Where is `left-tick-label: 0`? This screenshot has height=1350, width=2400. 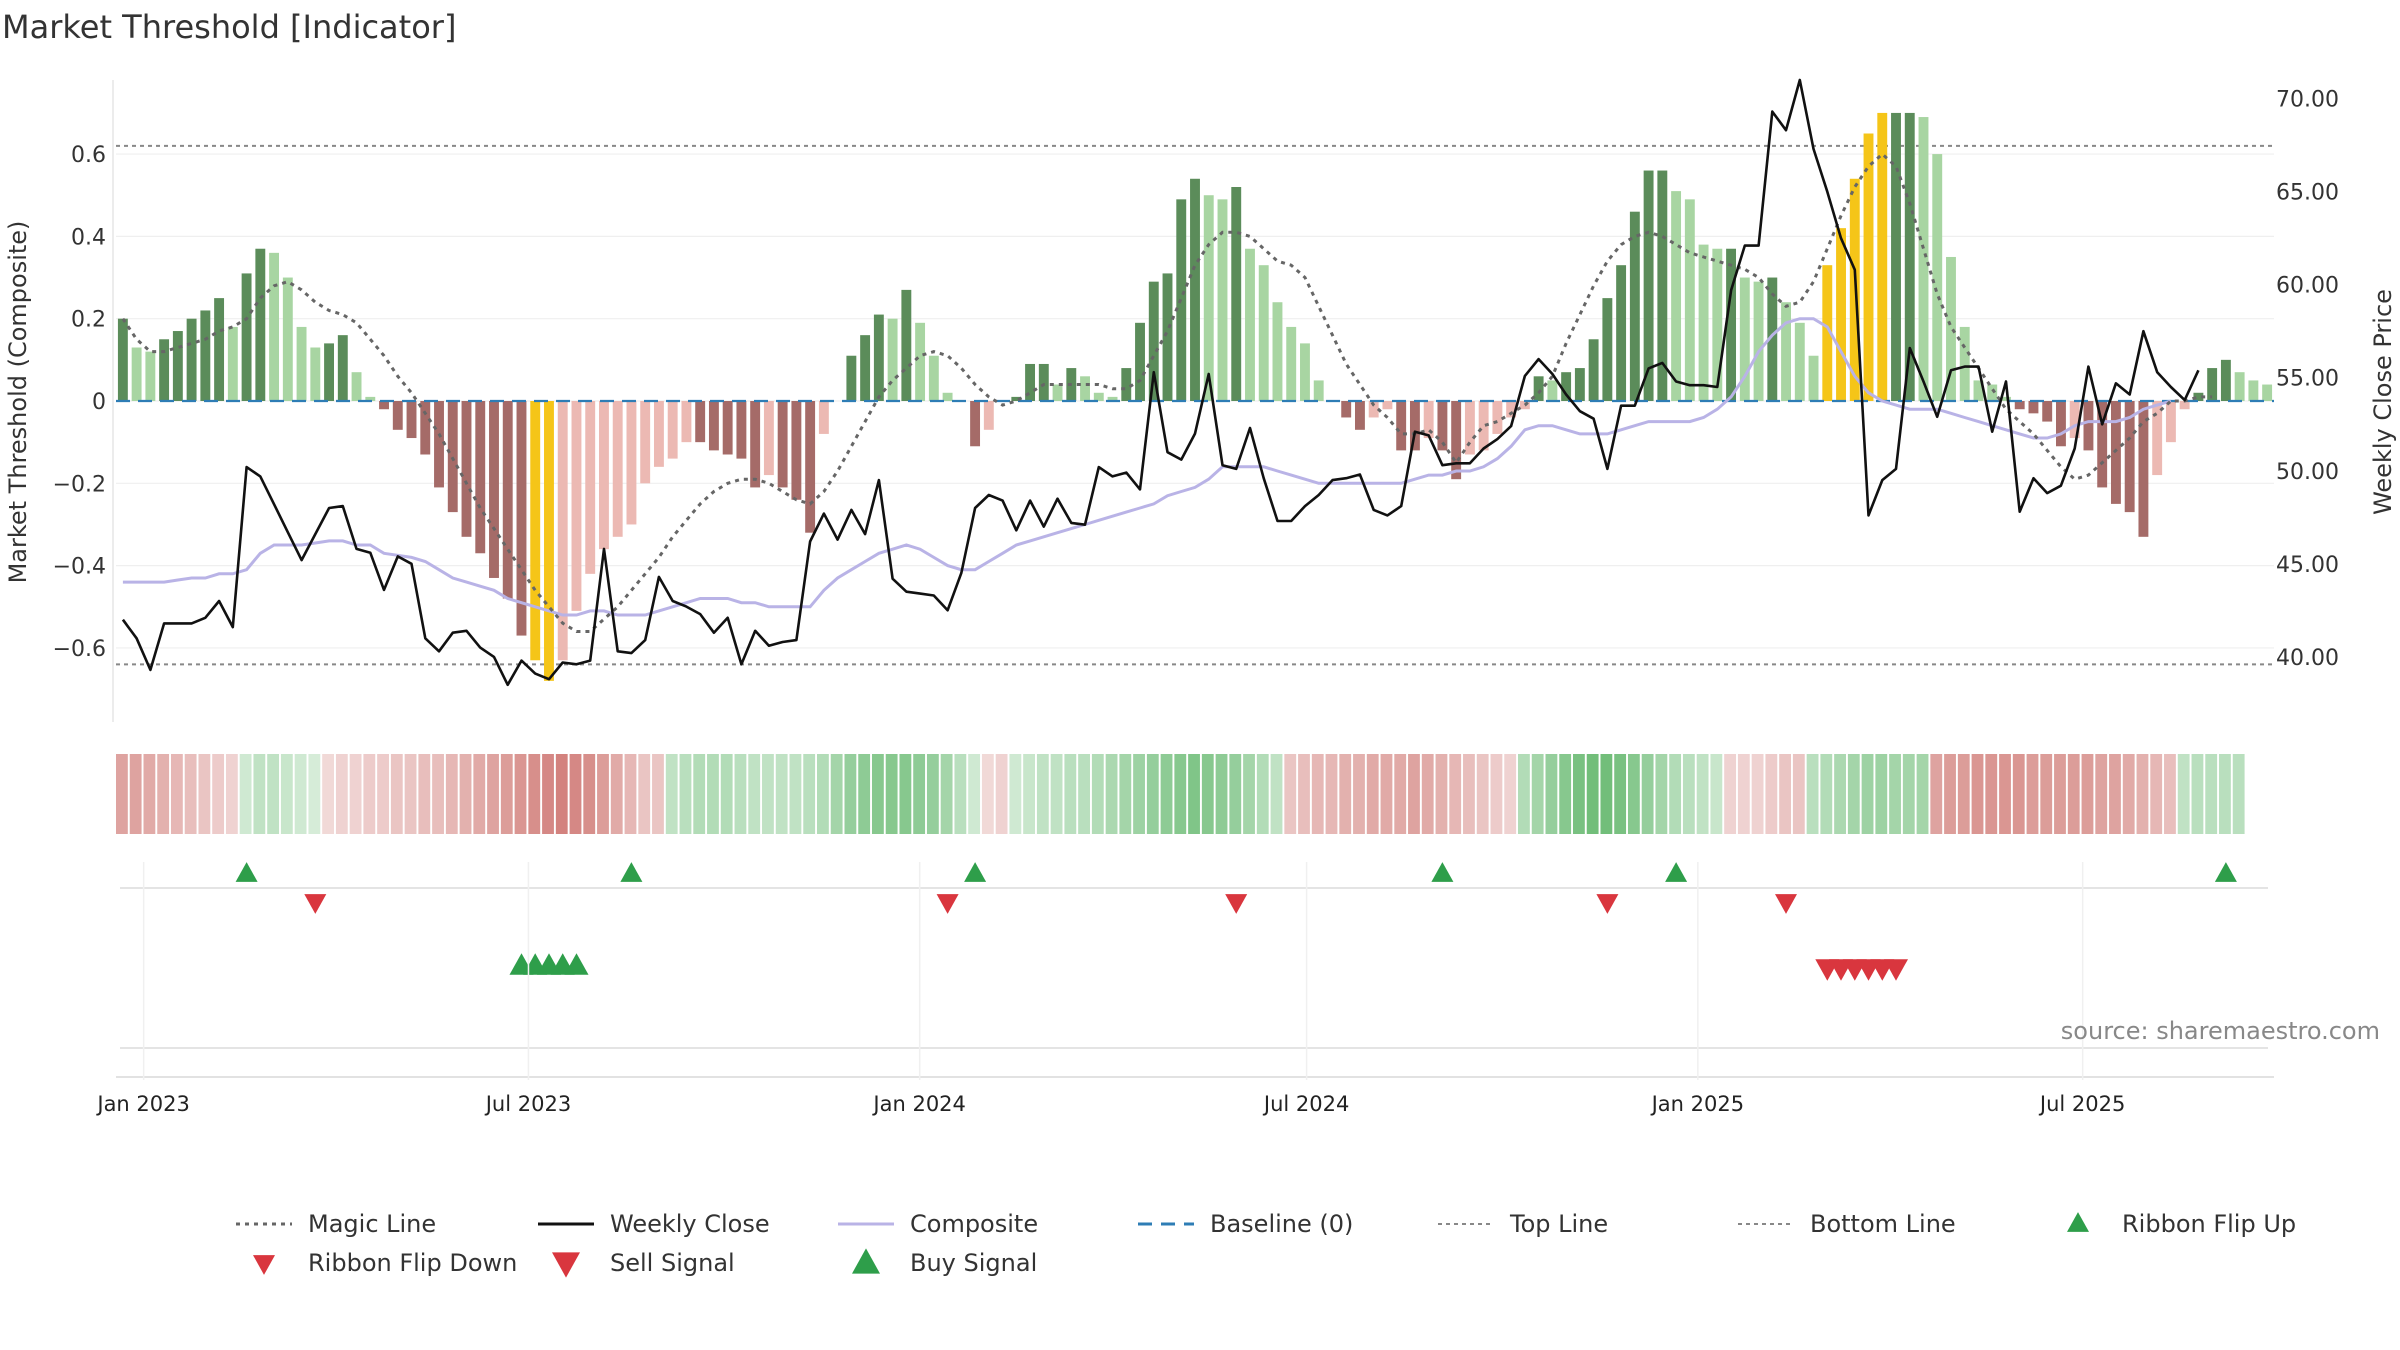 left-tick-label: 0 is located at coordinates (99, 402).